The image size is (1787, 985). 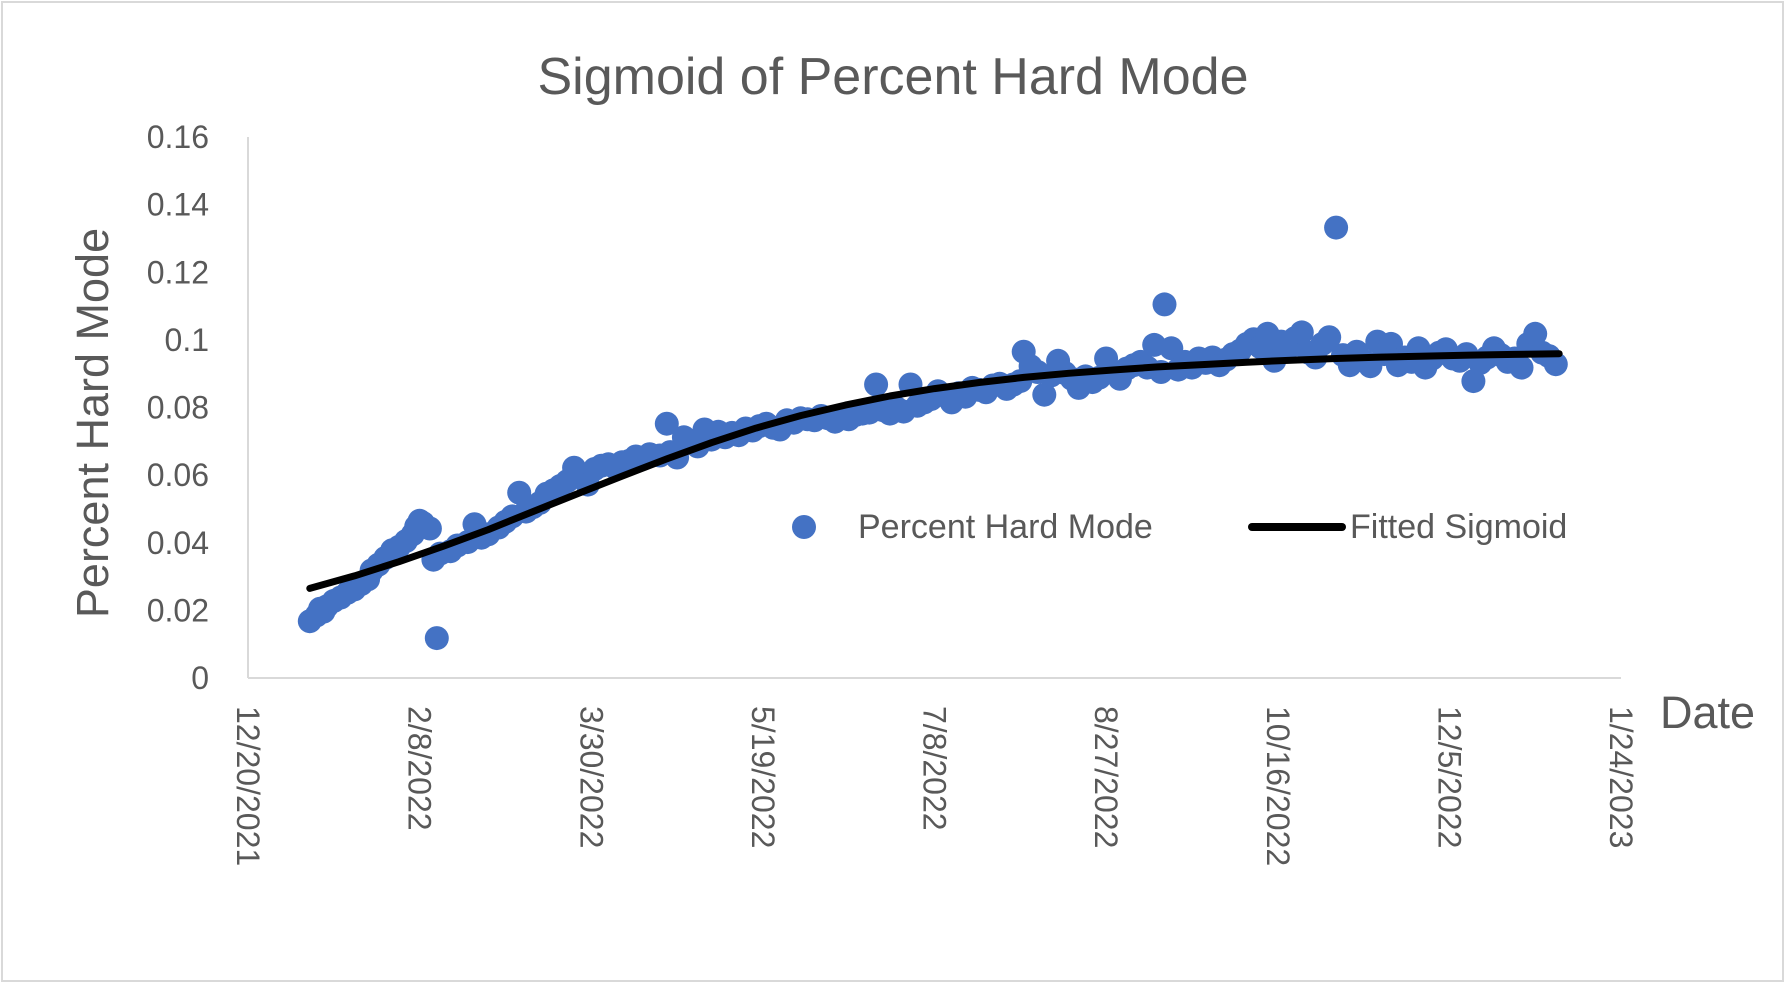 I want to click on y-tick-label: 0.04, so click(x=178, y=543).